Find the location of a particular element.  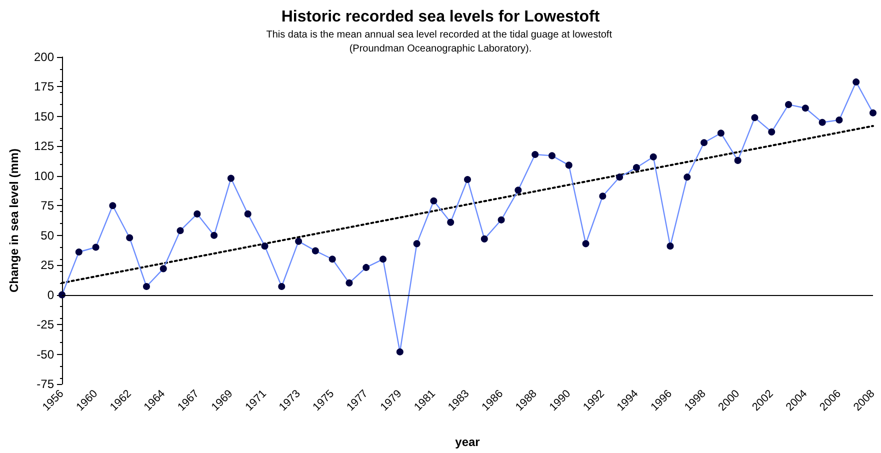

y-tick-label: 0 is located at coordinates (50, 295).